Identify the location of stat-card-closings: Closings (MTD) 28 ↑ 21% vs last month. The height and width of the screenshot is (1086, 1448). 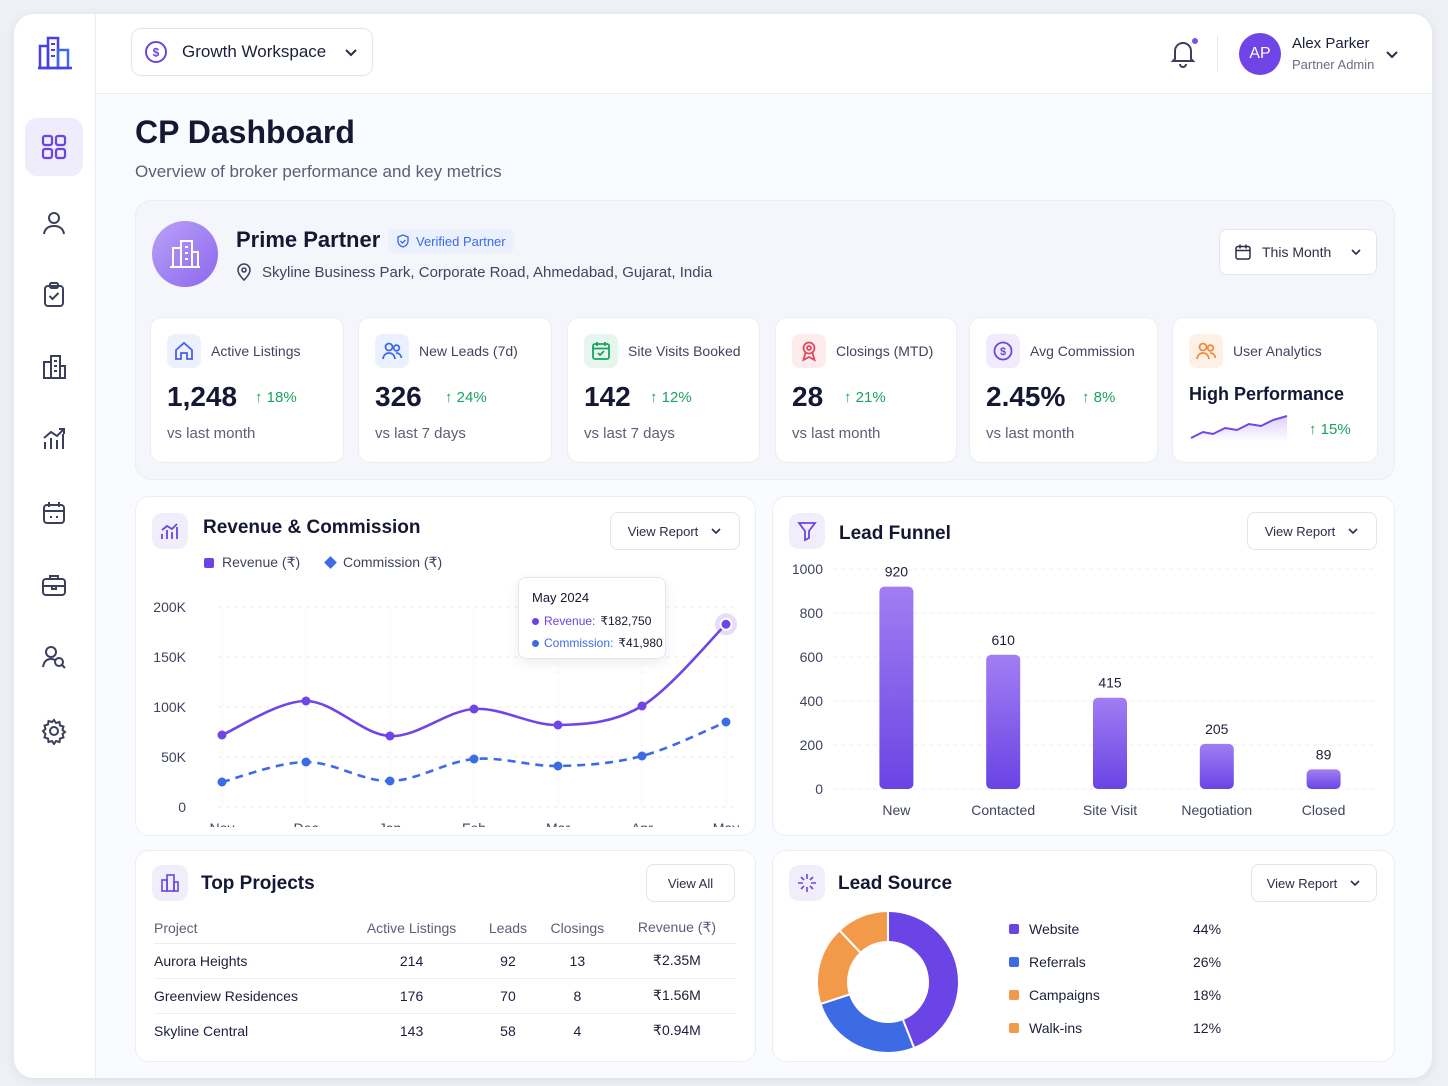
(866, 390).